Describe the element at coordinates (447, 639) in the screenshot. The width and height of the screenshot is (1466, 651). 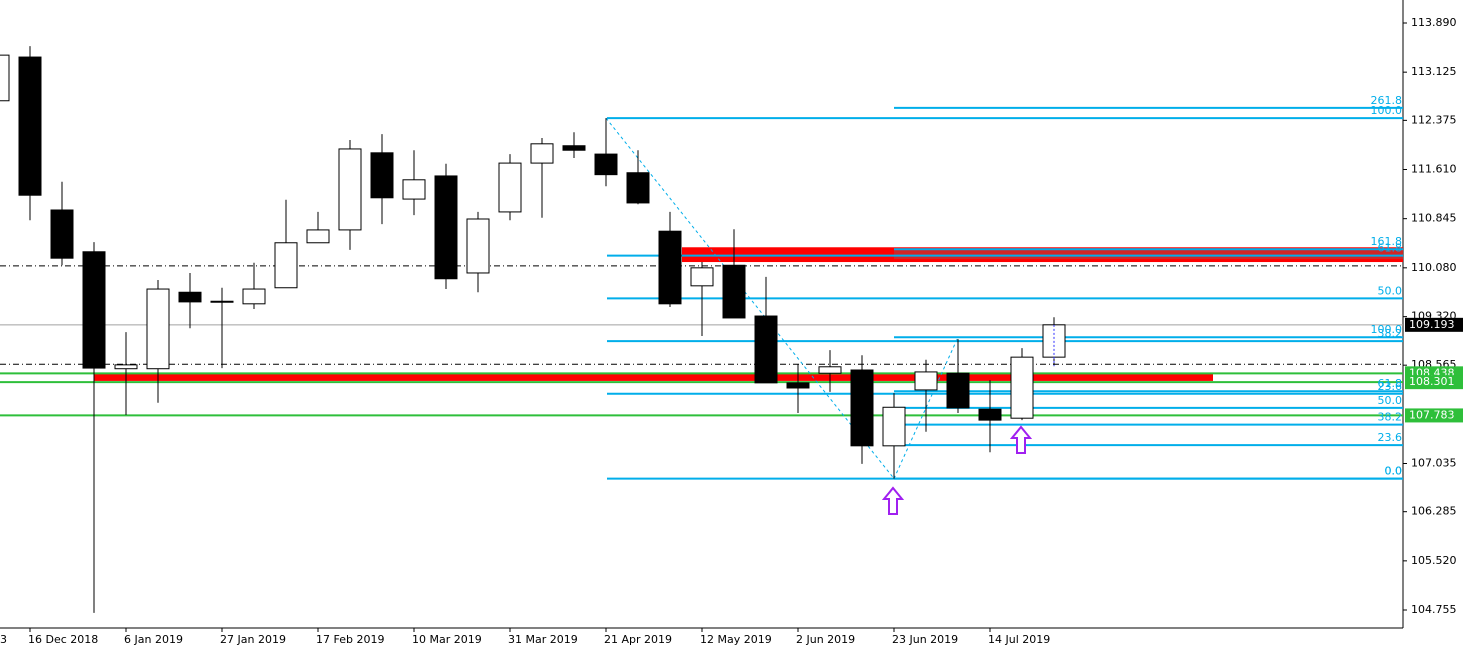
I see `x-tick-label: 10 Mar 2019` at that location.